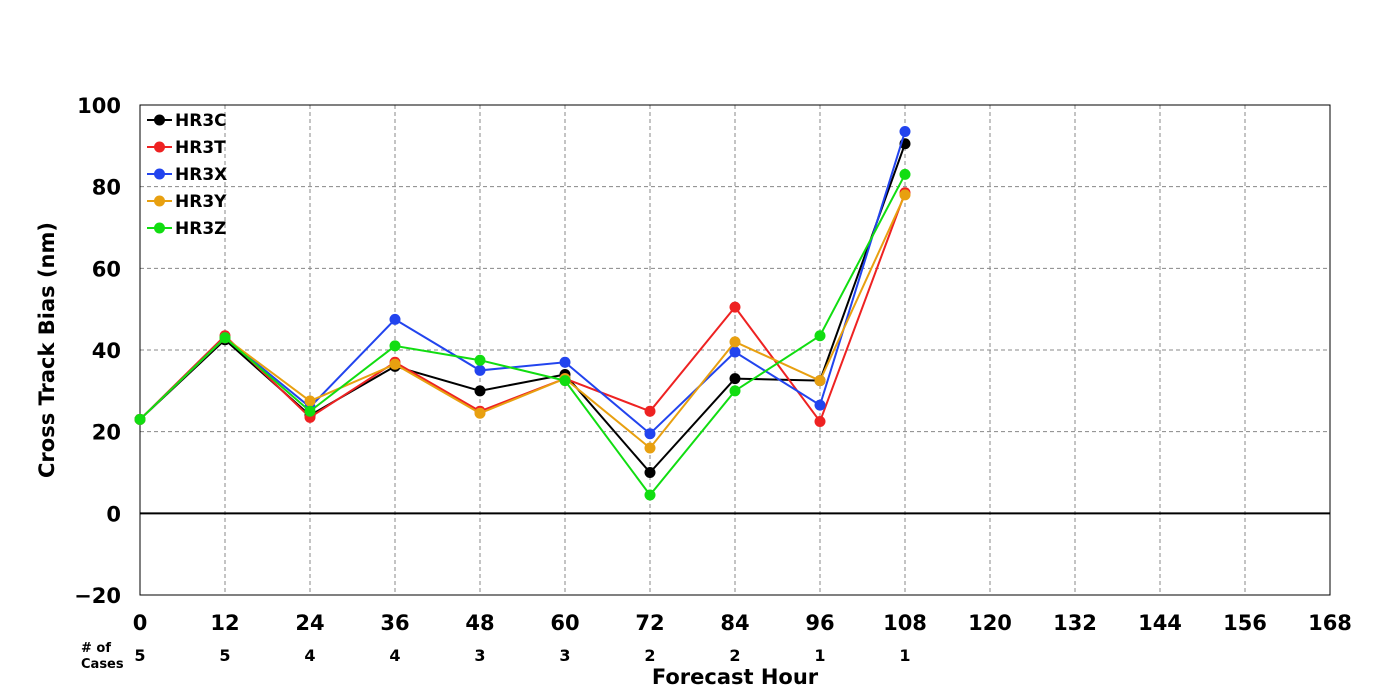 The width and height of the screenshot is (1400, 700). What do you see at coordinates (1245, 623) in the screenshot?
I see `x-tick-label: 156` at bounding box center [1245, 623].